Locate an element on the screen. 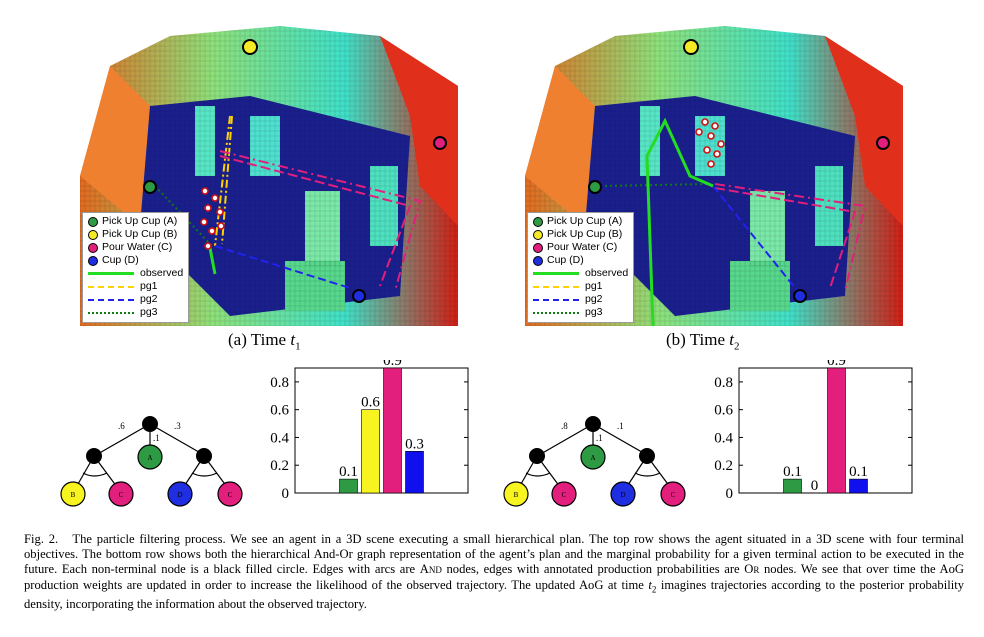  legend-entry-cup-d: Cup (D) is located at coordinates (580, 260).